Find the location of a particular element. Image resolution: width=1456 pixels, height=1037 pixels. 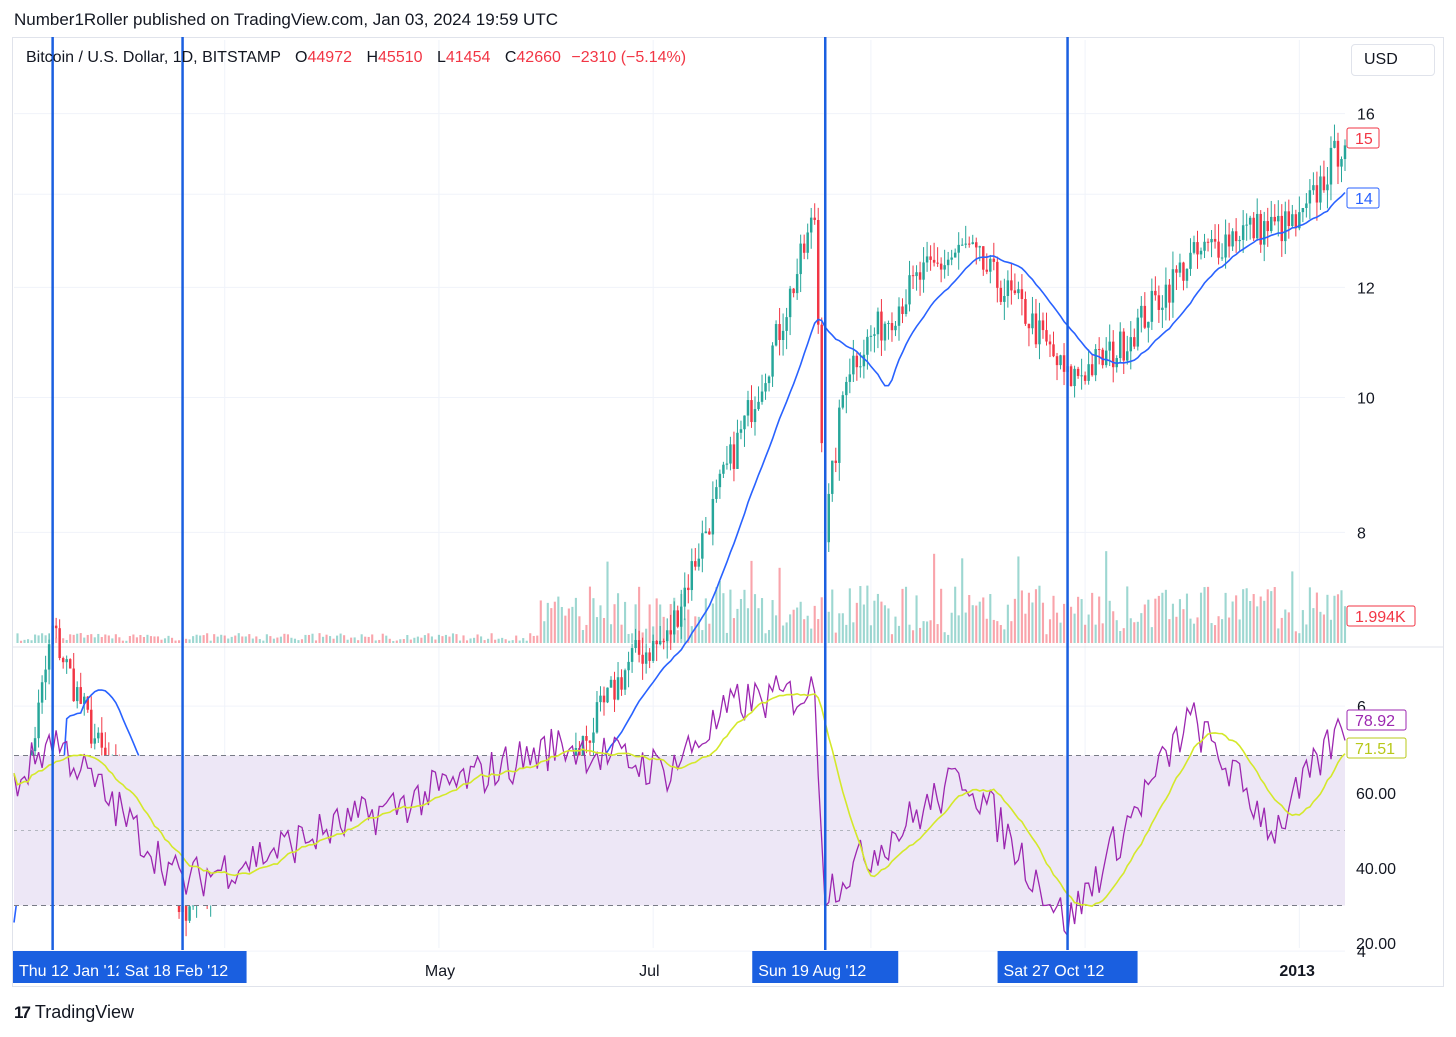

tradingview-logo: 17 TradingView is located at coordinates (74, 1012).